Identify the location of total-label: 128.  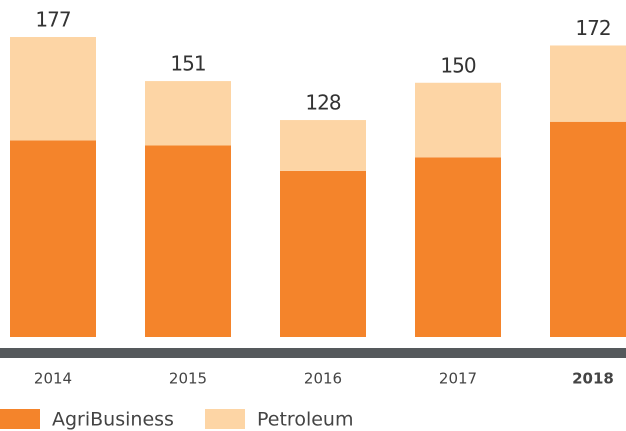
(322, 103).